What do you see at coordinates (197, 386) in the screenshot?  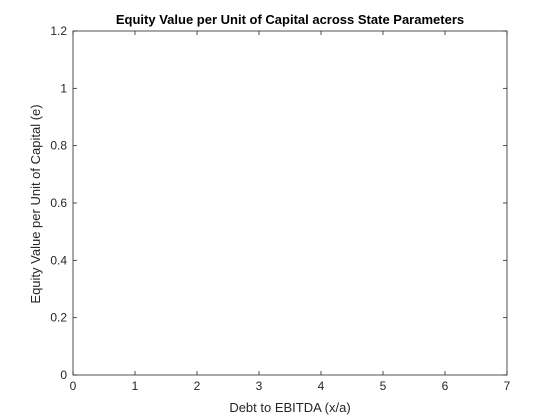 I see `x-tick-label: 2` at bounding box center [197, 386].